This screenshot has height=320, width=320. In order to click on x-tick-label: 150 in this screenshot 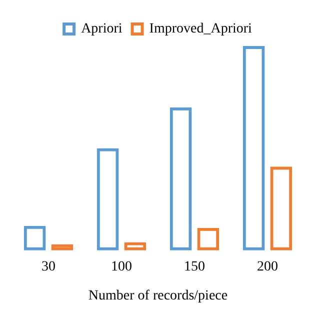, I will do `click(194, 266)`.